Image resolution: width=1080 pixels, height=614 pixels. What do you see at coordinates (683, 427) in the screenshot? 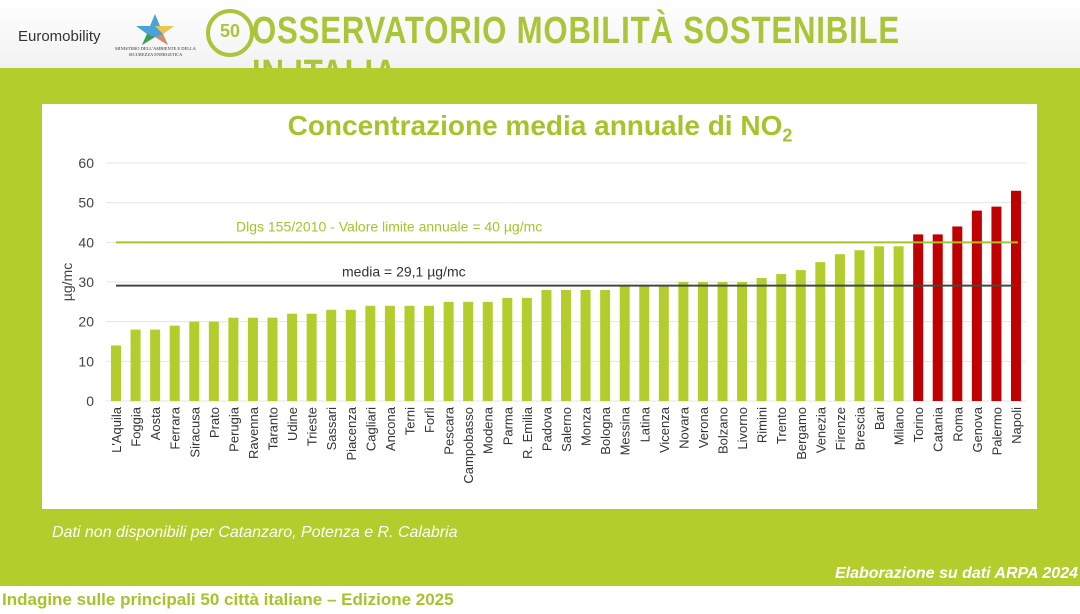
I see `x-tick-label: Novara` at bounding box center [683, 427].